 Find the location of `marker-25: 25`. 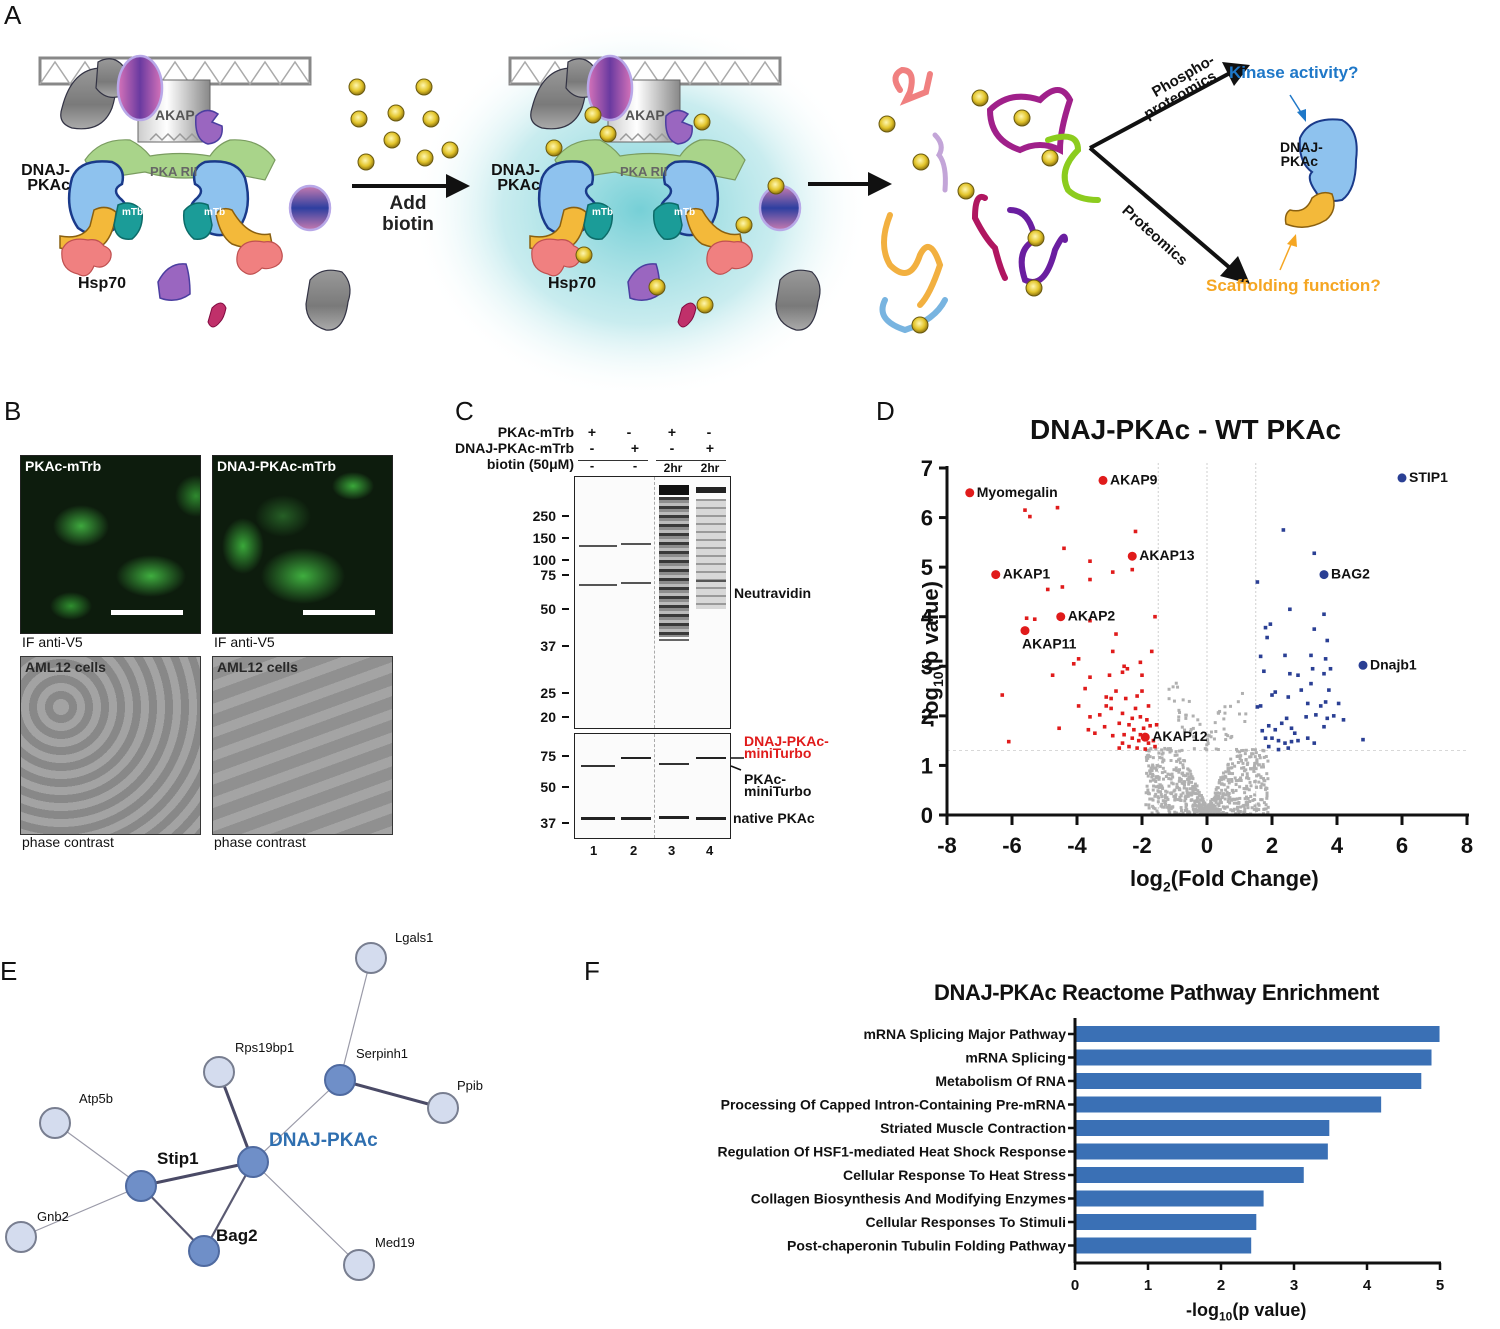

marker-25: 25 is located at coordinates (548, 693).